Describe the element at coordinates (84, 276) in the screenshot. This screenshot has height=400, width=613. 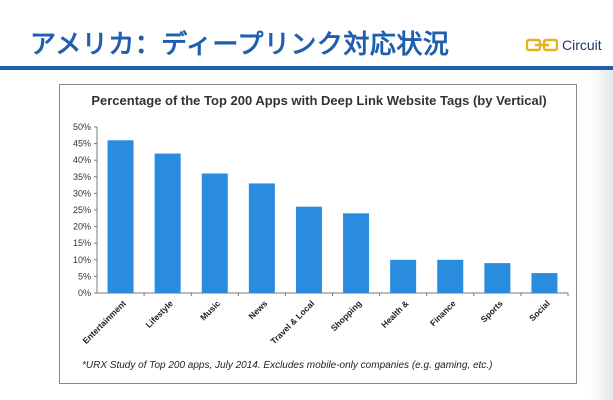
I see `y-tick-label: 5%` at that location.